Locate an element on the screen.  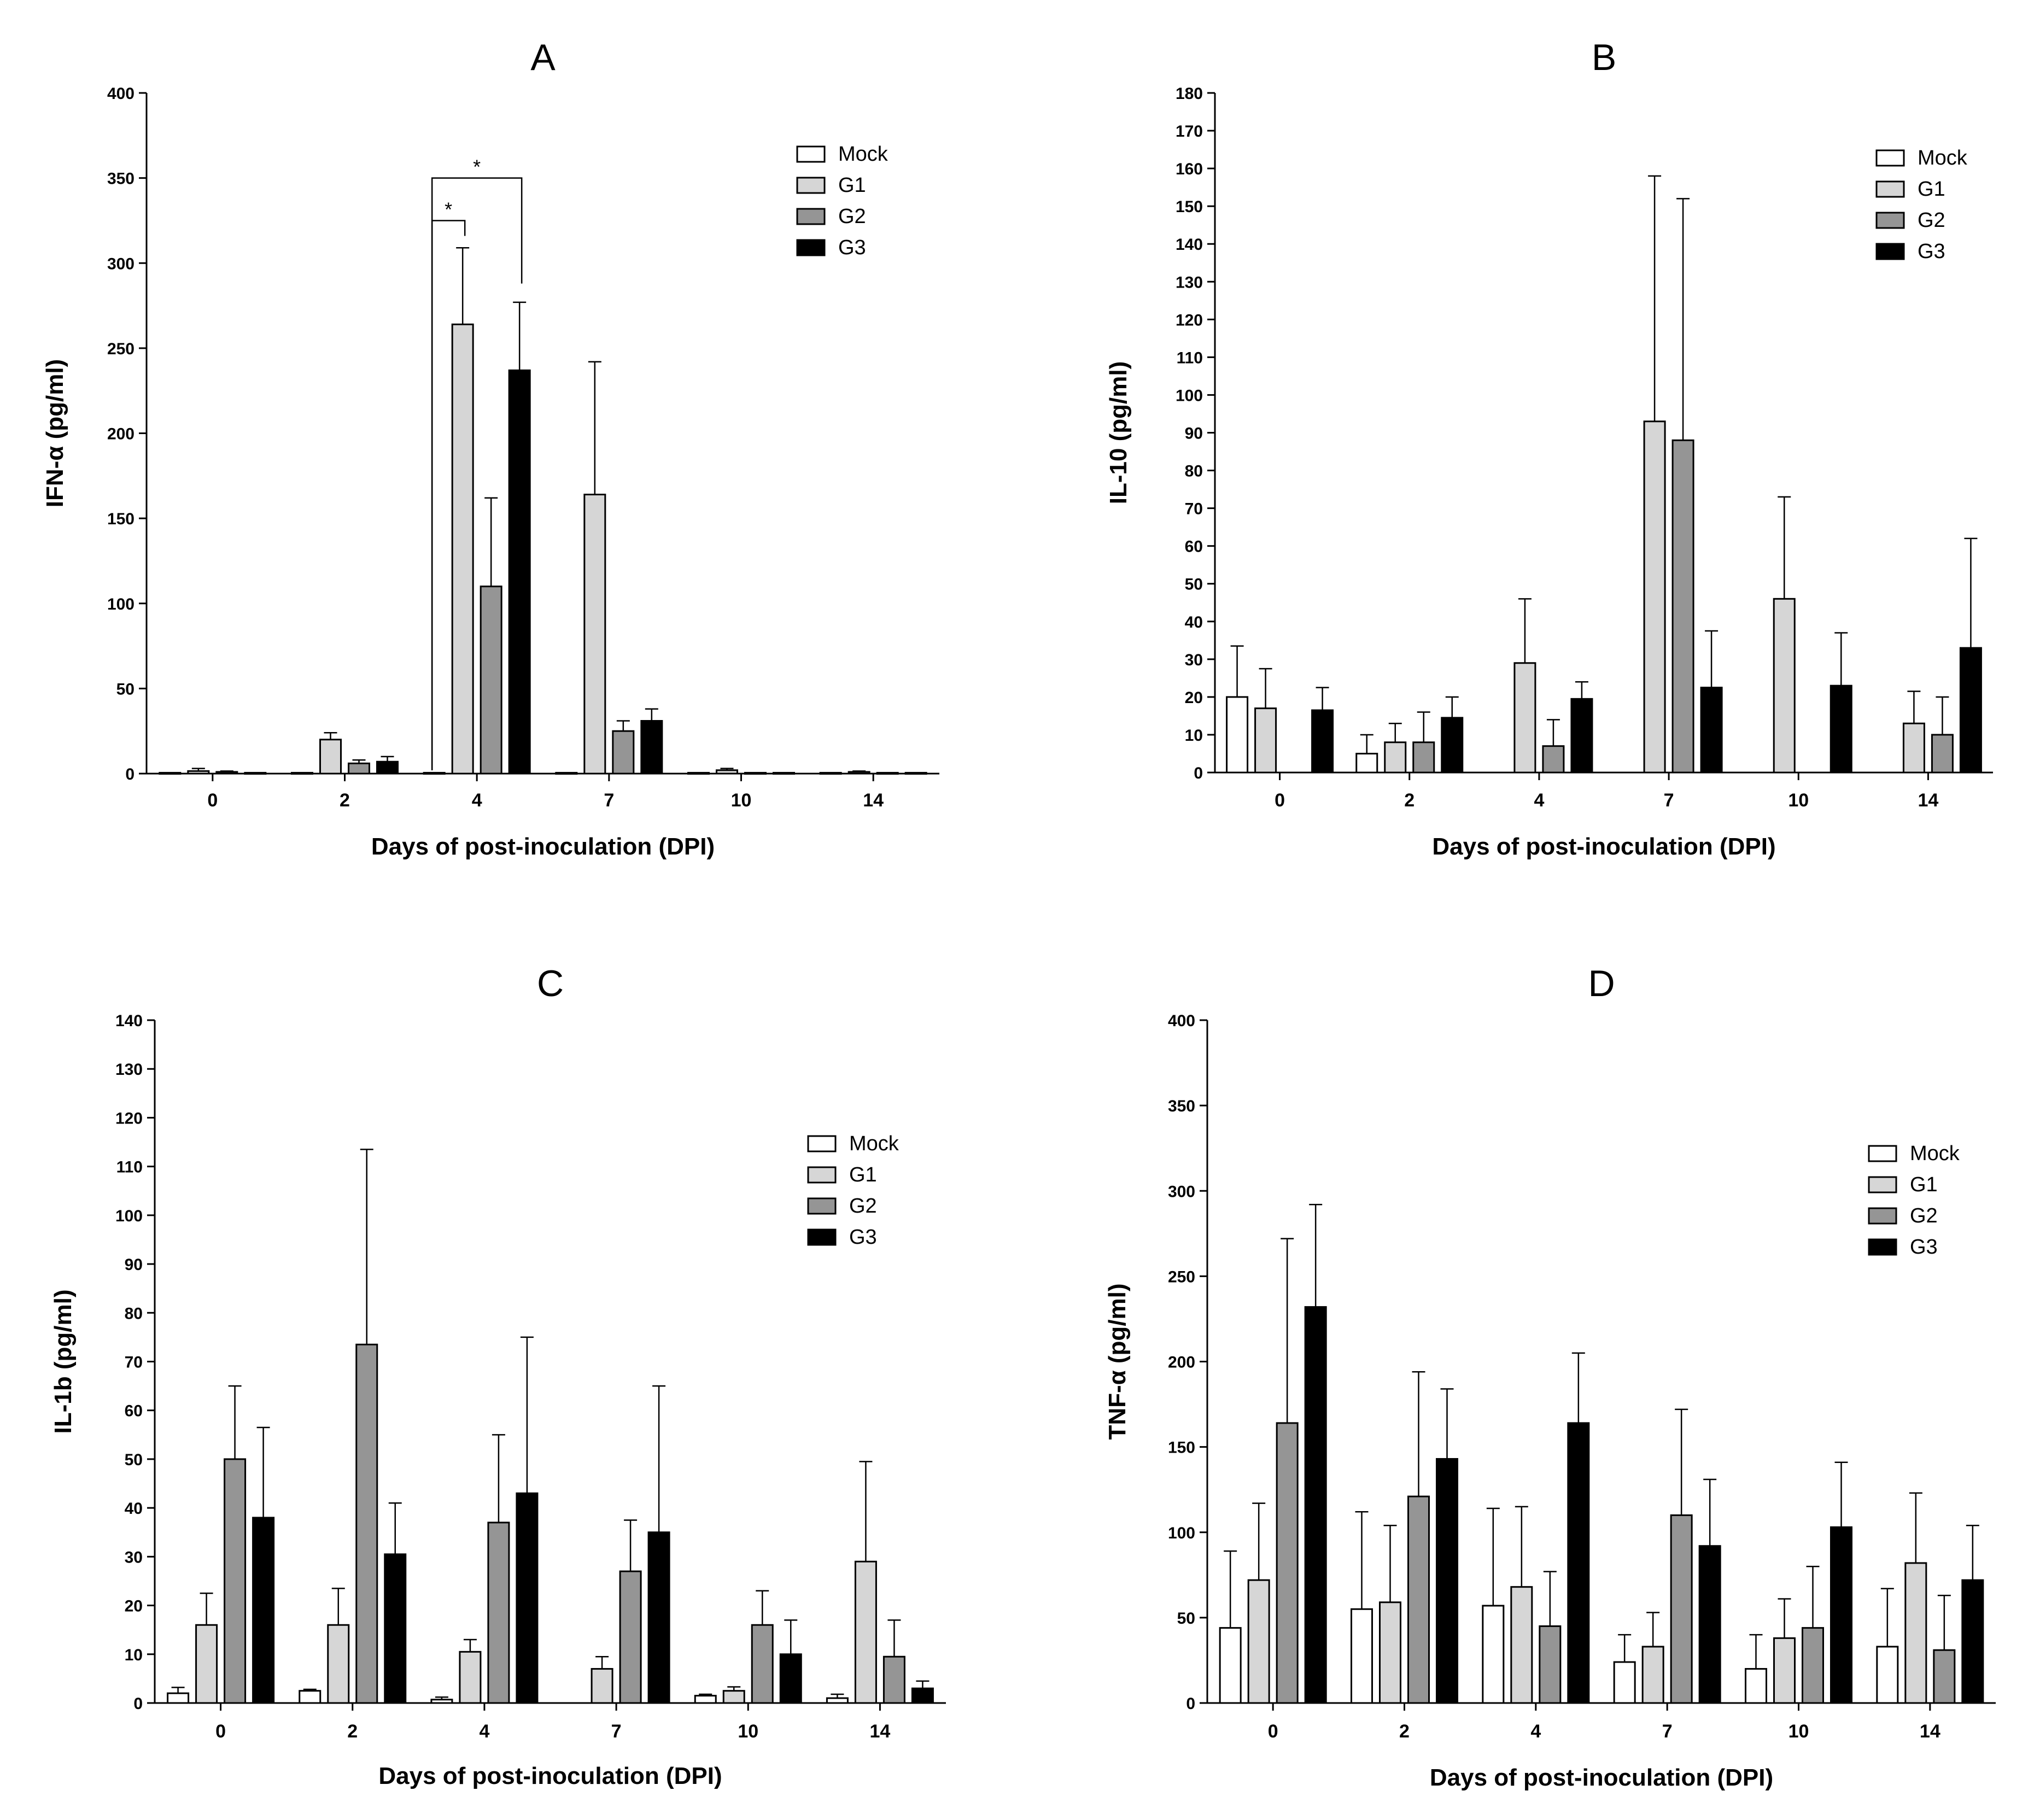
panel-title: C is located at coordinates (550, 983).